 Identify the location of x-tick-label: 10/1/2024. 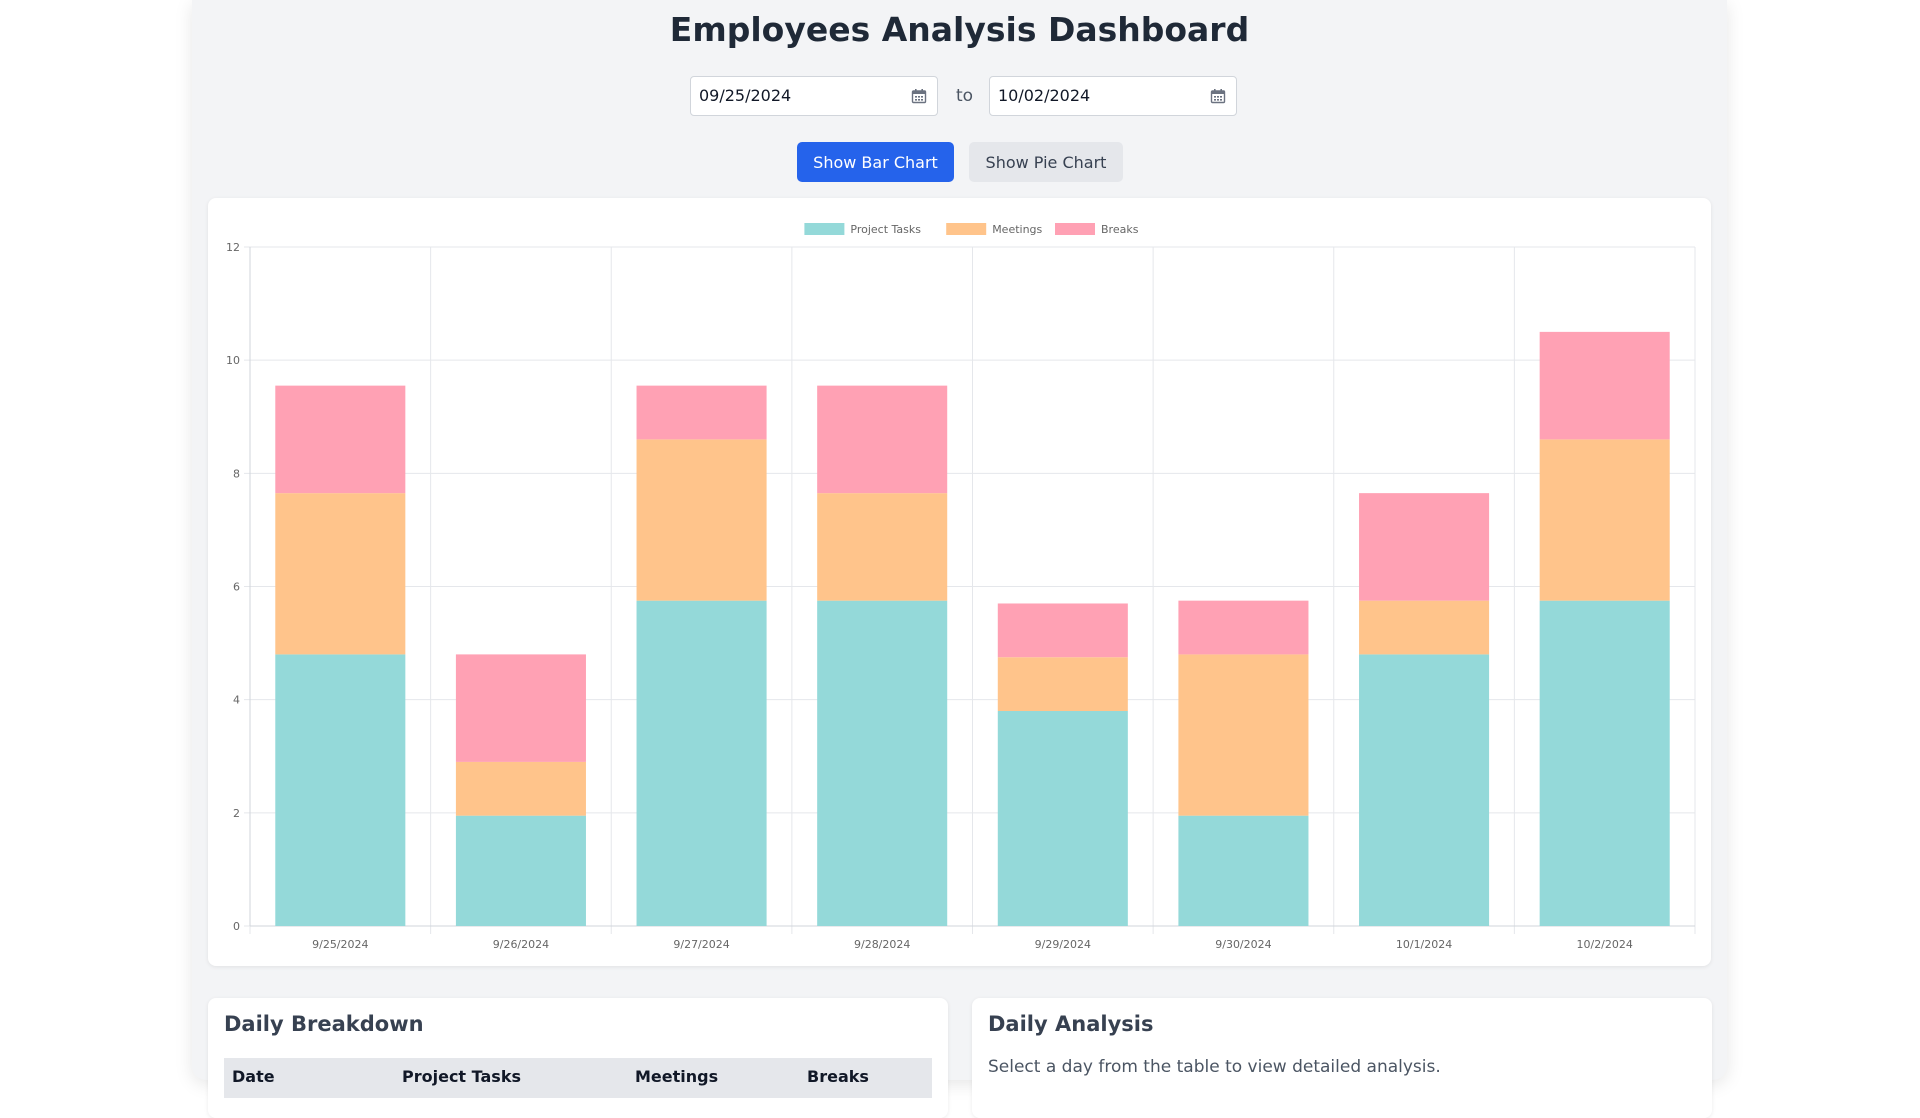
(1424, 944).